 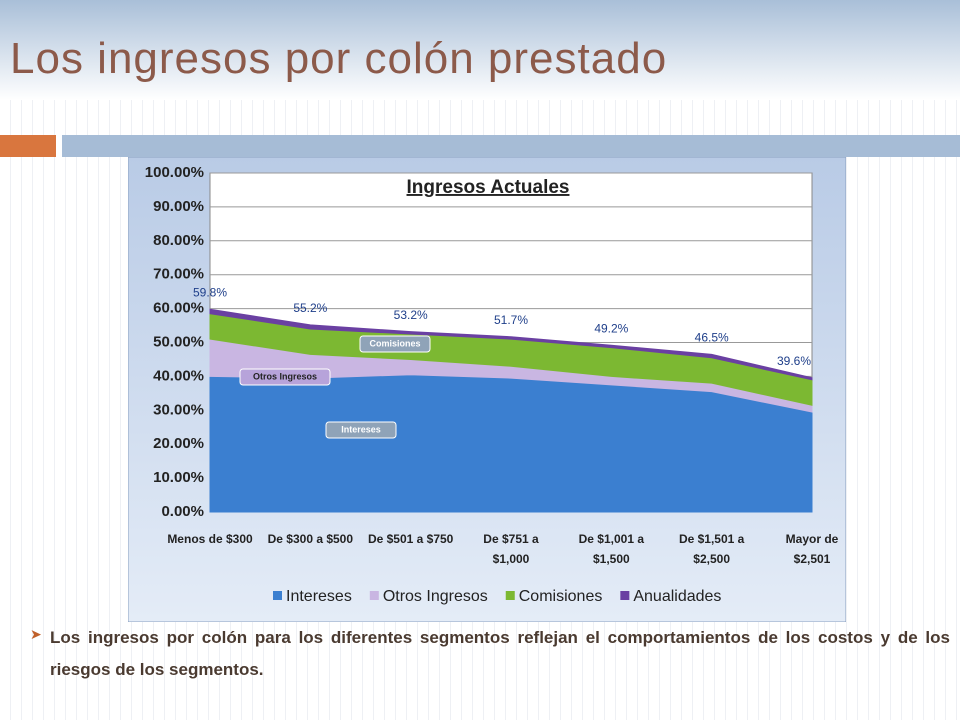 I want to click on total-label: 49.2%, so click(x=611, y=328).